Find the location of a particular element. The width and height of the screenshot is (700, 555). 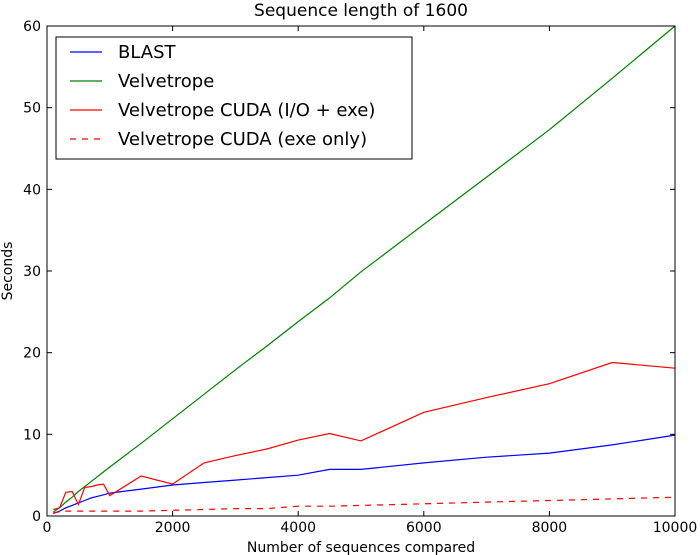

x-tick-label: 2000 is located at coordinates (173, 528).